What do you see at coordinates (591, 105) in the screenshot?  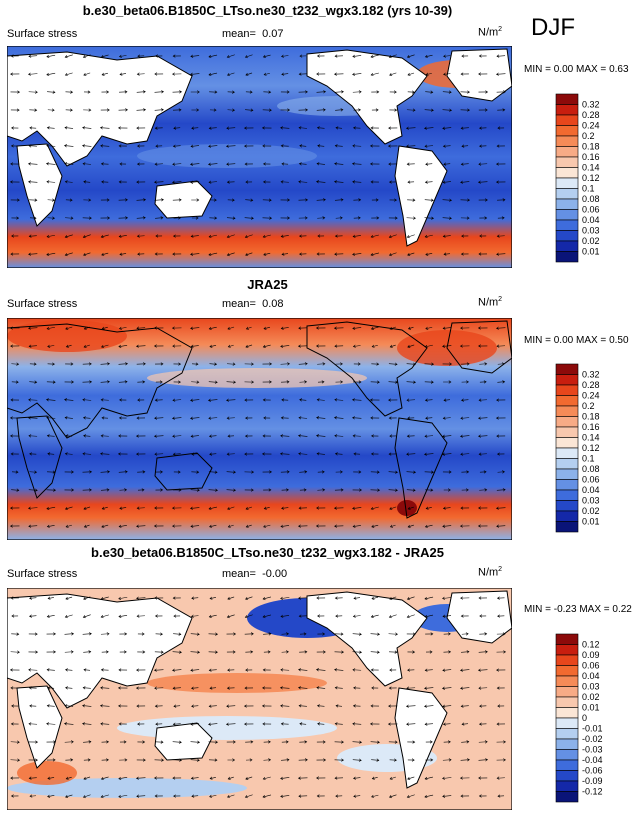 I see `colorbar-1-tick-label: 0.32` at bounding box center [591, 105].